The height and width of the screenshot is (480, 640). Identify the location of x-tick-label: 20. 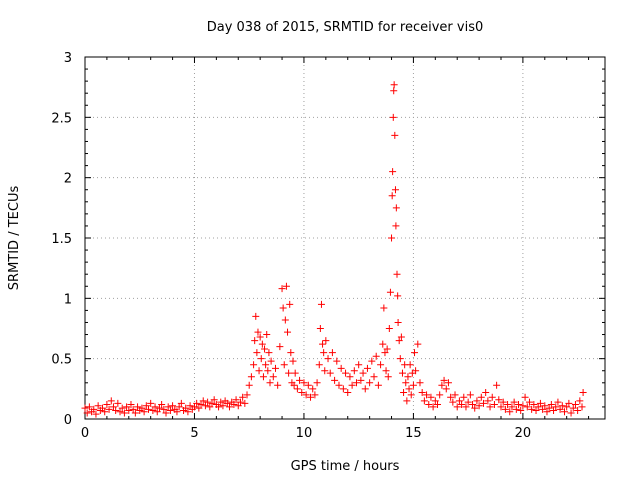
(523, 433).